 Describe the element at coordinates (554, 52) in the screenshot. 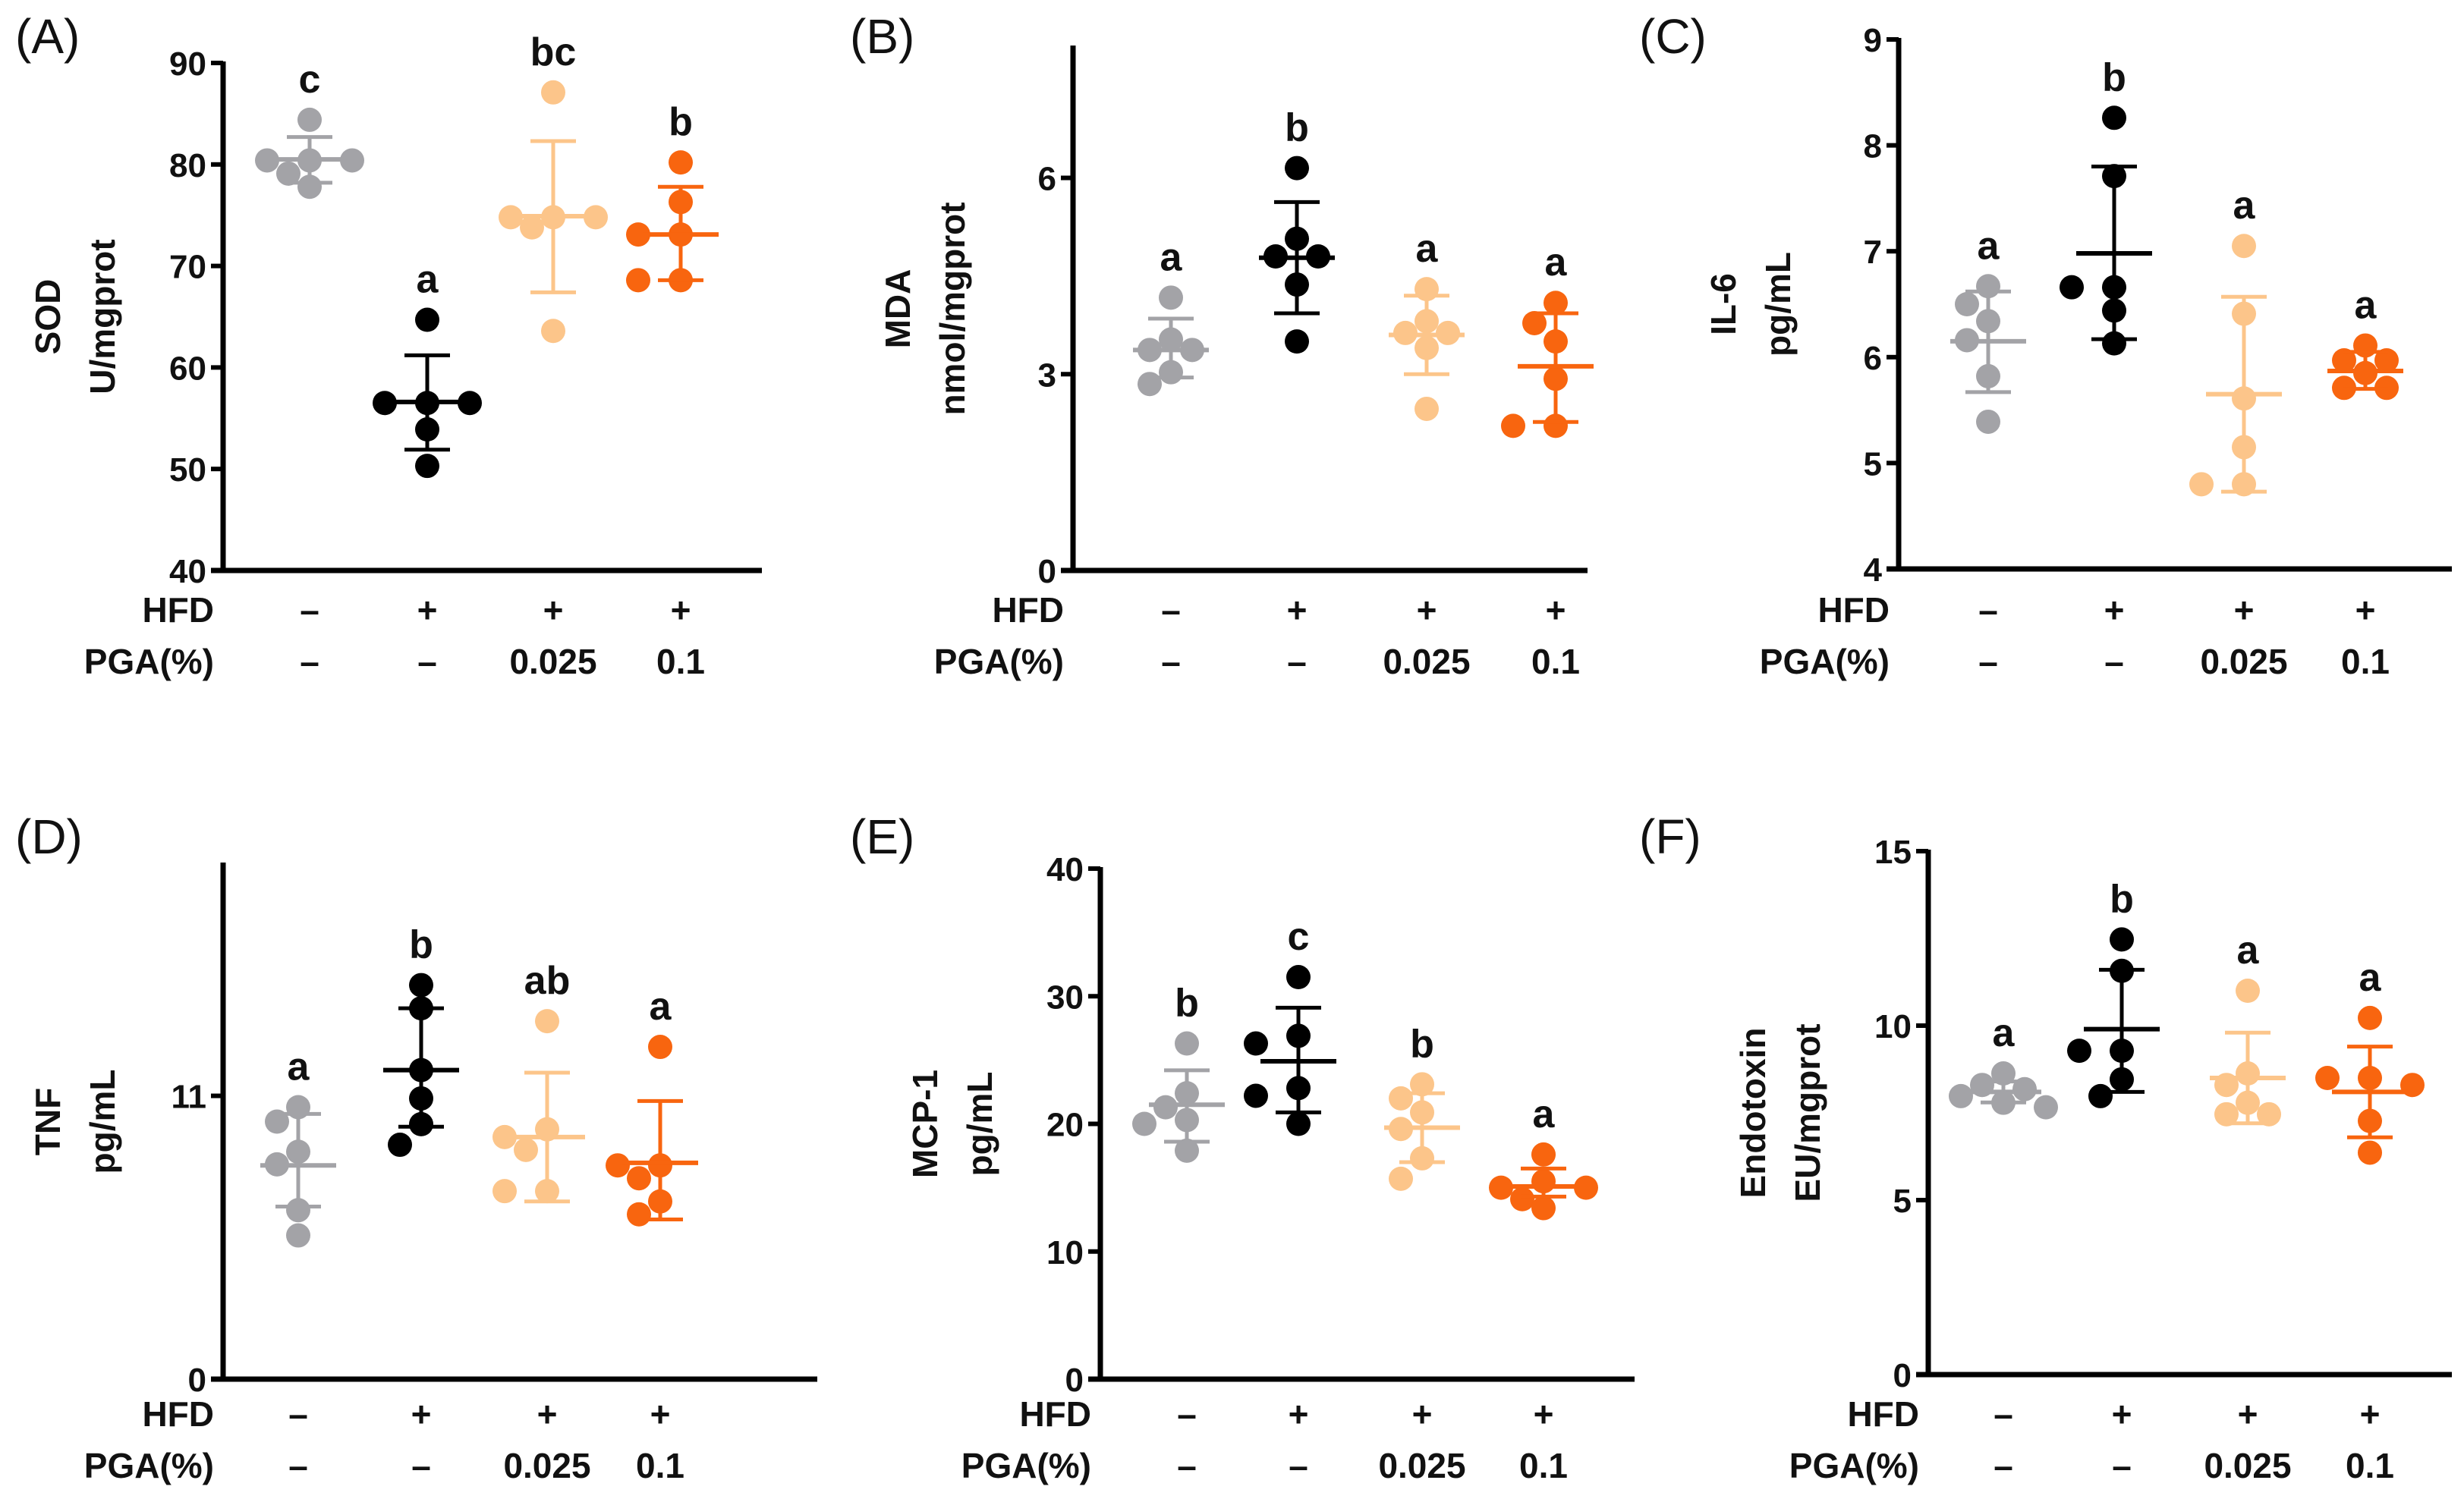

I see `significance-letter: bc` at that location.